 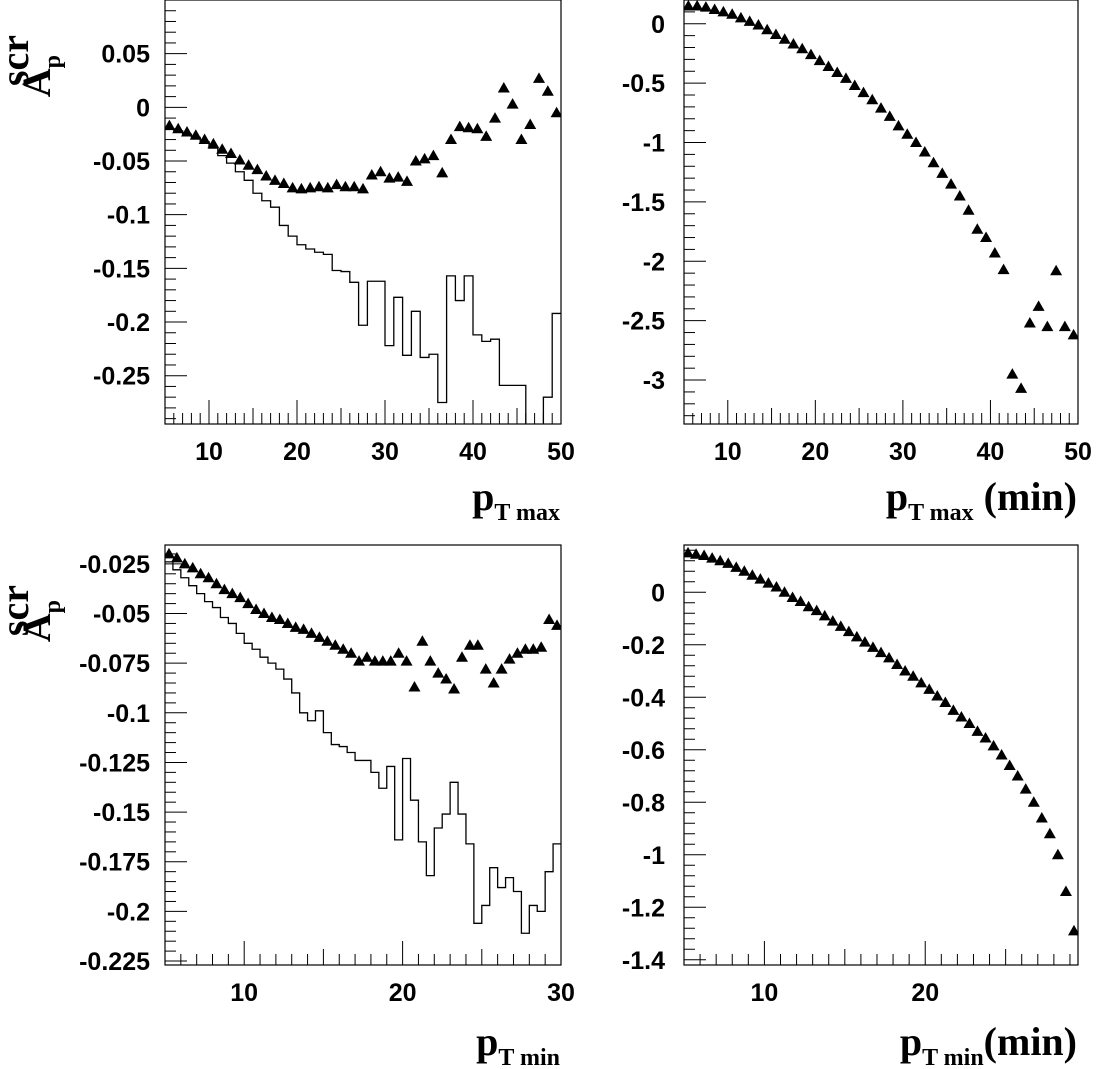 What do you see at coordinates (244, 993) in the screenshot?
I see `chart-2-x-tick-label: 10` at bounding box center [244, 993].